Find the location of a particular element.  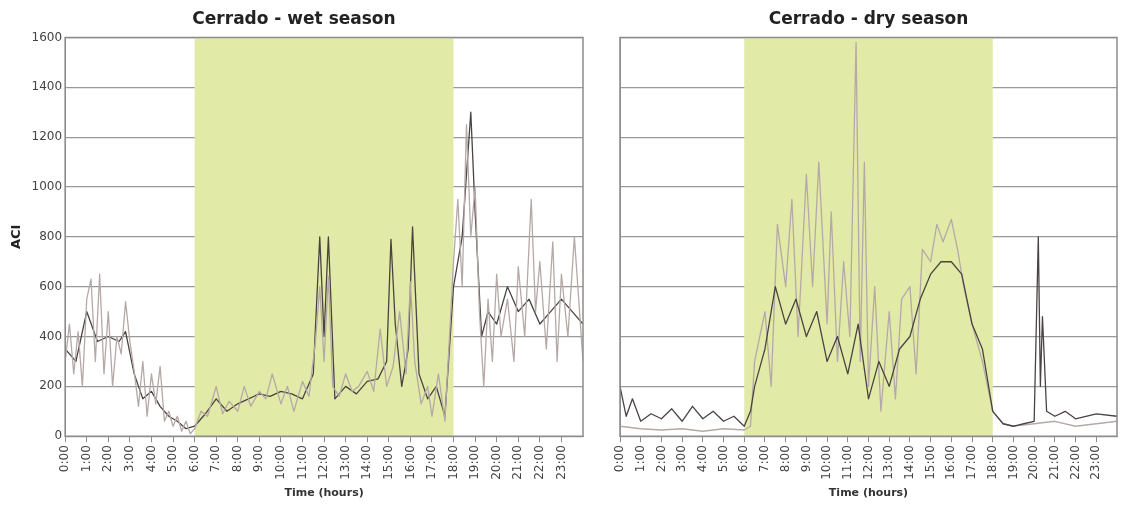

y-tick-label: 800 is located at coordinates (51, 235).